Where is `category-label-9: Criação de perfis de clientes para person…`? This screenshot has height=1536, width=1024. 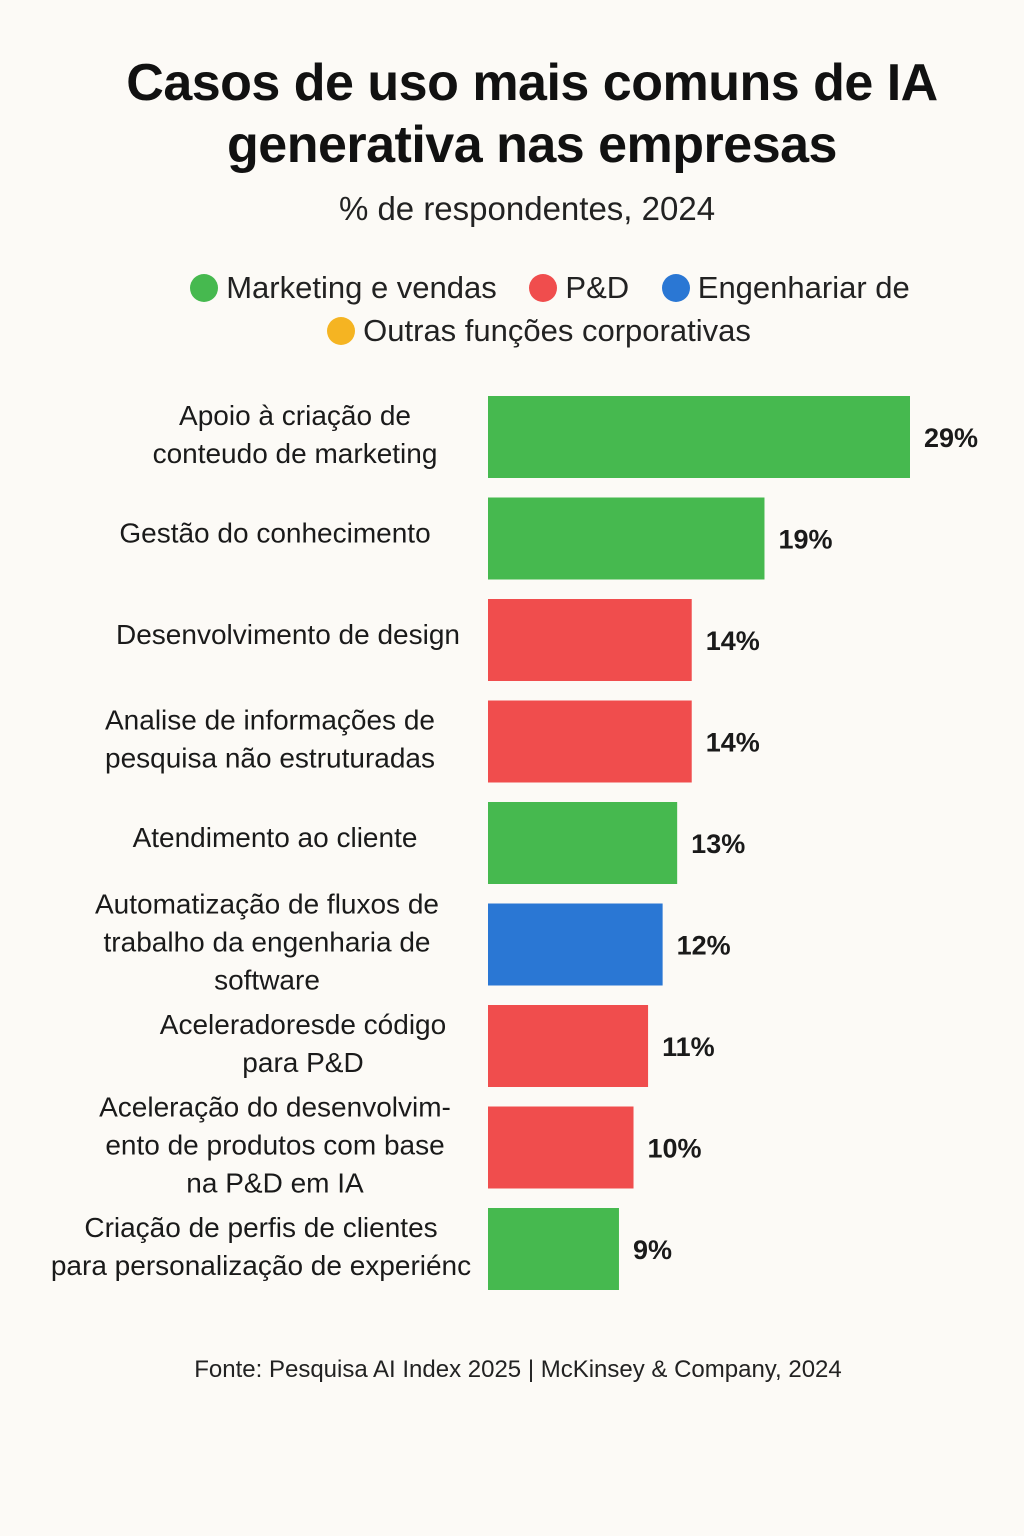 category-label-9: Criação de perfis de clientes para person… is located at coordinates (261, 1246).